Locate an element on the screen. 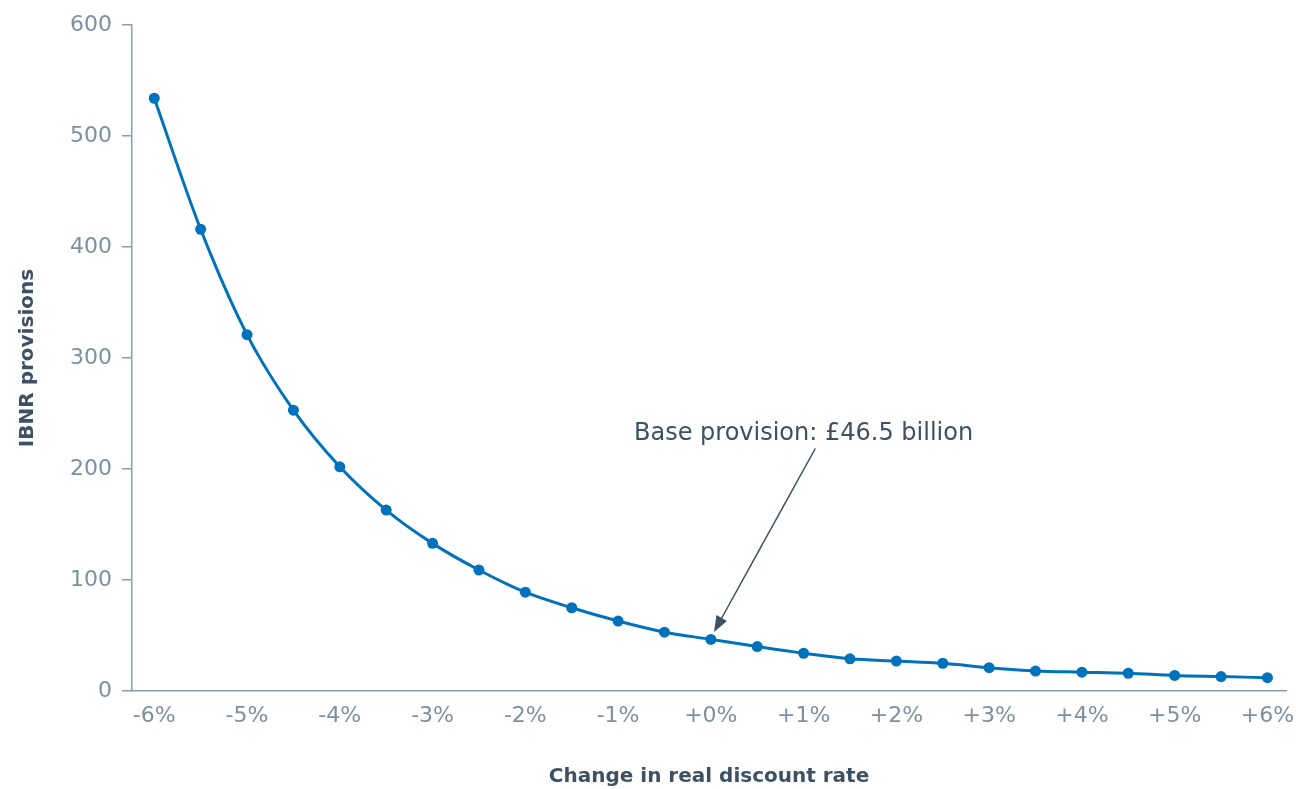 This screenshot has width=1296, height=789. y-tick-label: 100 is located at coordinates (91, 578).